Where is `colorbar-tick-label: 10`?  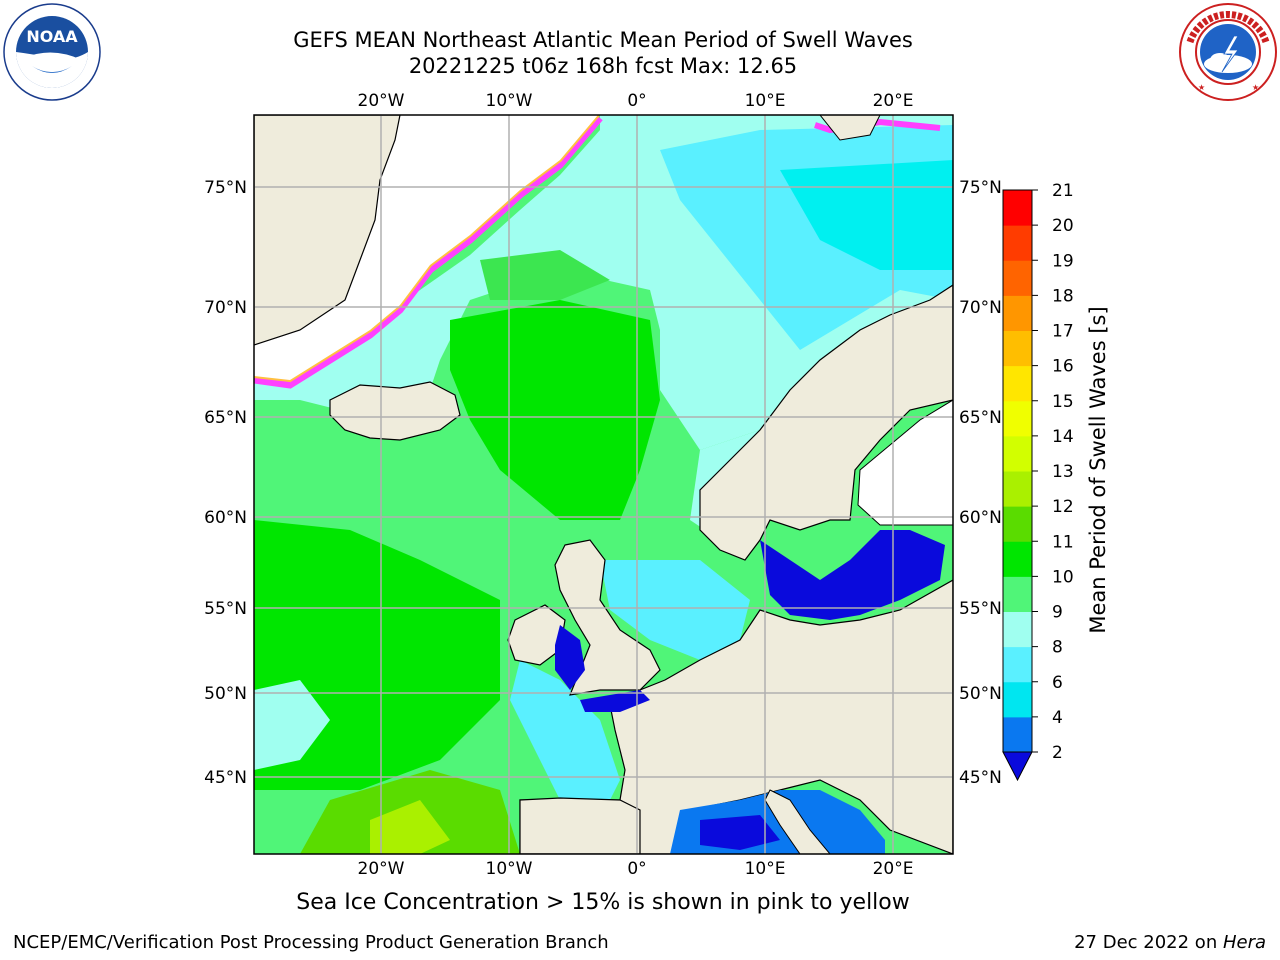 colorbar-tick-label: 10 is located at coordinates (1063, 577).